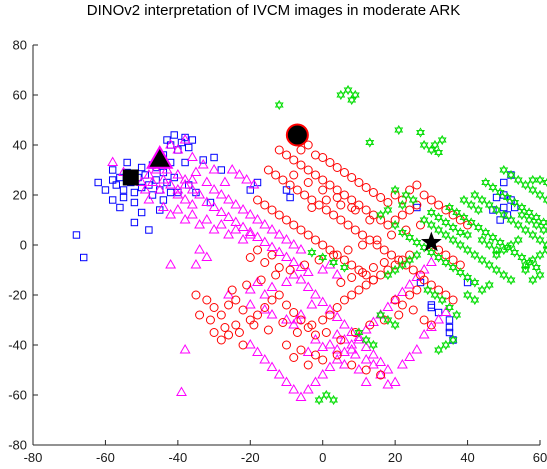 Image resolution: width=547 pixels, height=469 pixels. I want to click on x-tick-label: 40, so click(467, 457).